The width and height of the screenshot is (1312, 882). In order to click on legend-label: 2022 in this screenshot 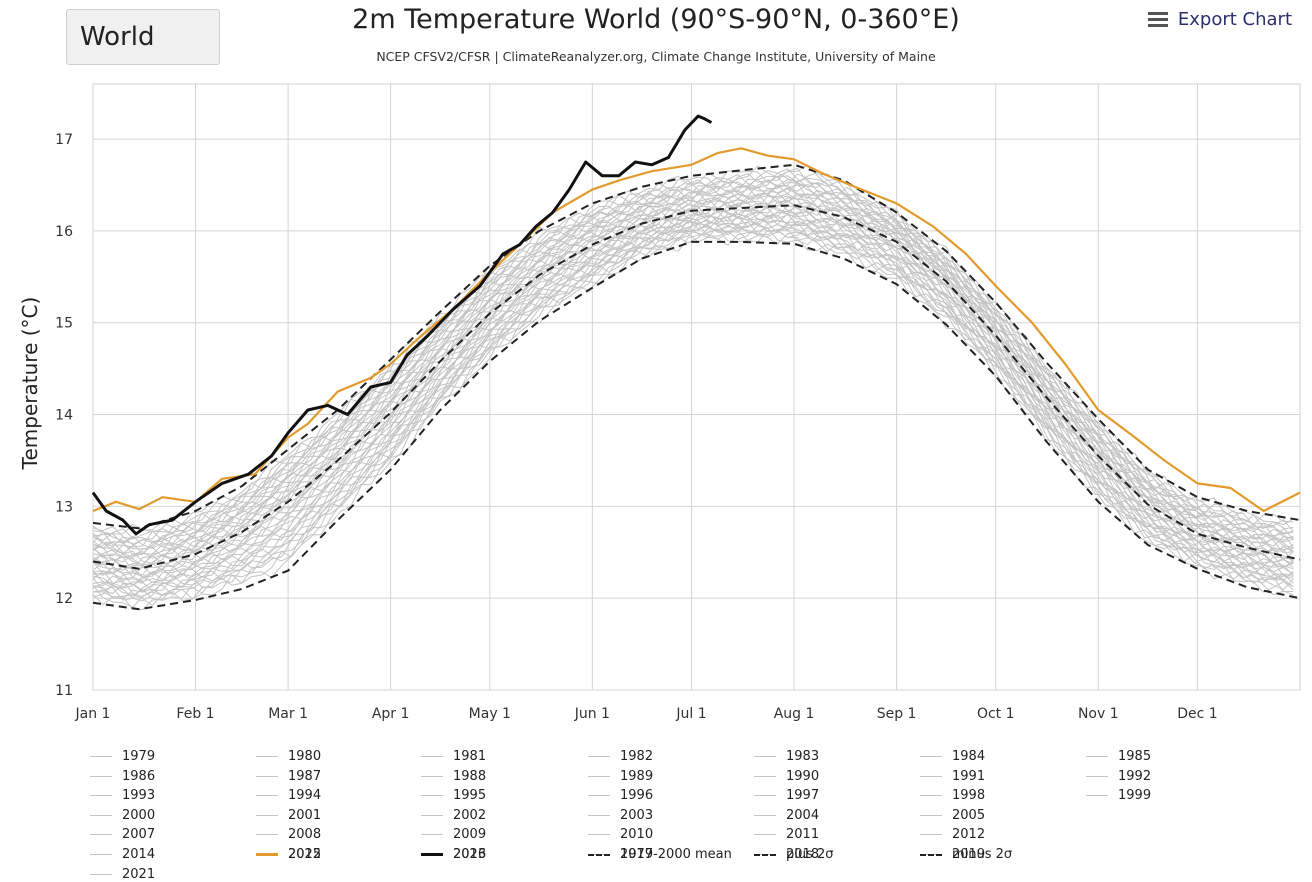, I will do `click(305, 854)`.